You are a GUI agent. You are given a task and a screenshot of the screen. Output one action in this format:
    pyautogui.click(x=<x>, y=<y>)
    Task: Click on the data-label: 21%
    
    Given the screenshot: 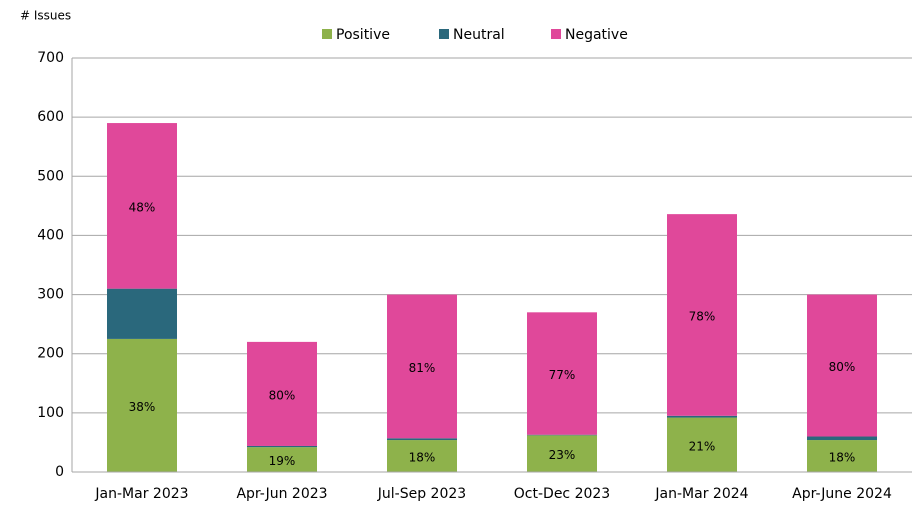 What is the action you would take?
    pyautogui.click(x=702, y=446)
    